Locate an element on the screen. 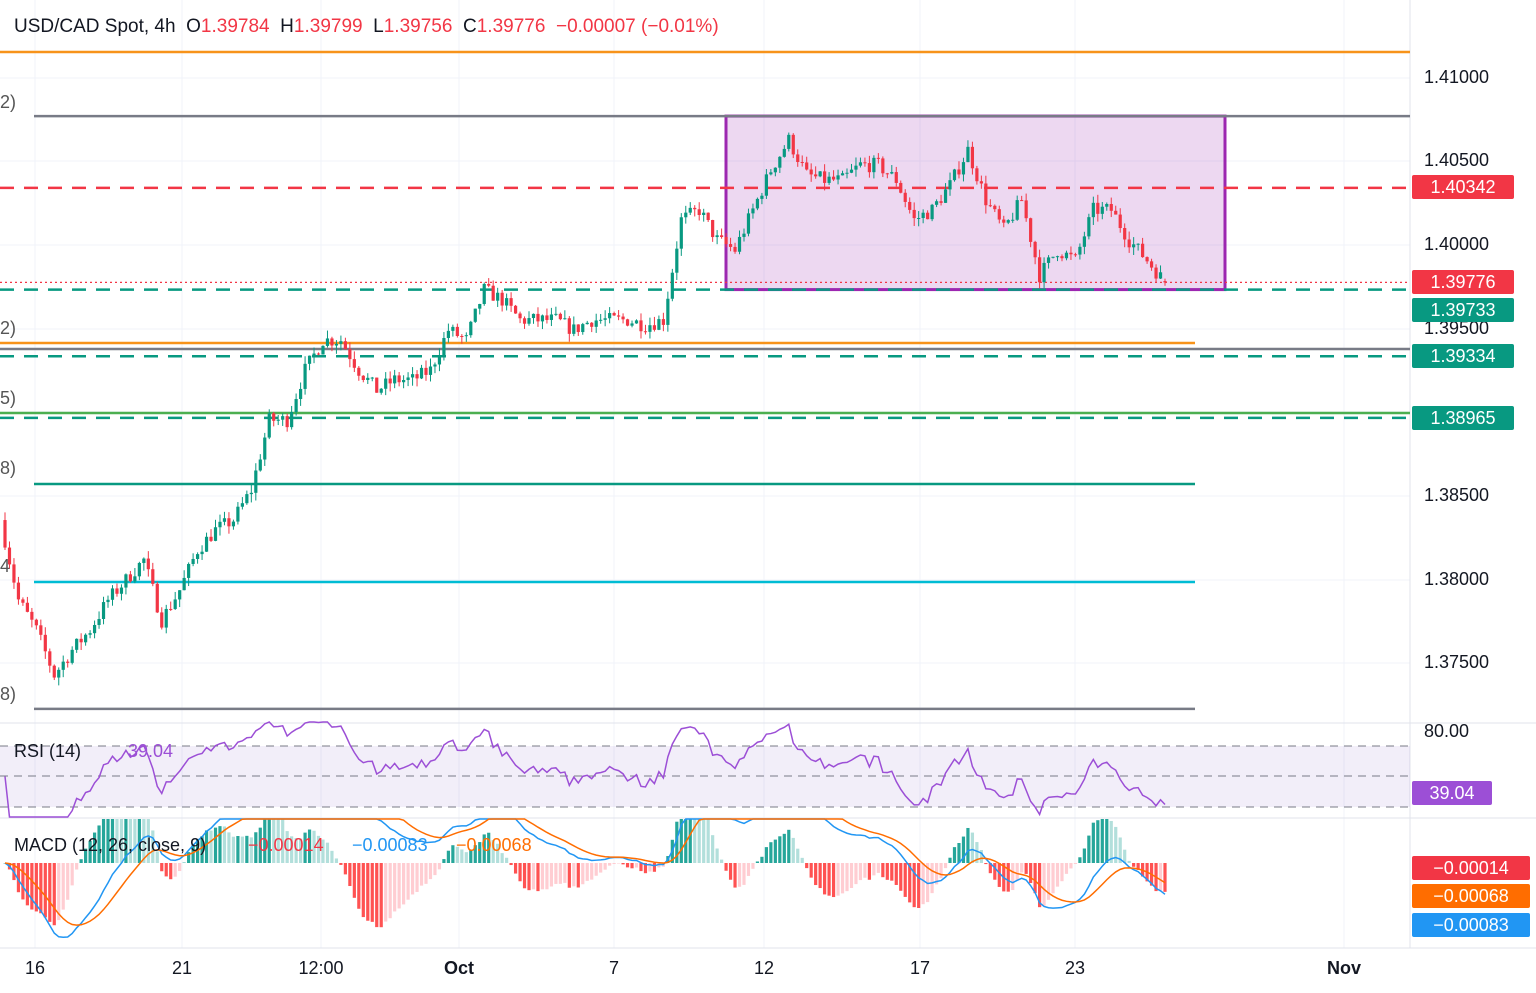 The height and width of the screenshot is (993, 1536). price-tick: 1.41000 is located at coordinates (1457, 77).